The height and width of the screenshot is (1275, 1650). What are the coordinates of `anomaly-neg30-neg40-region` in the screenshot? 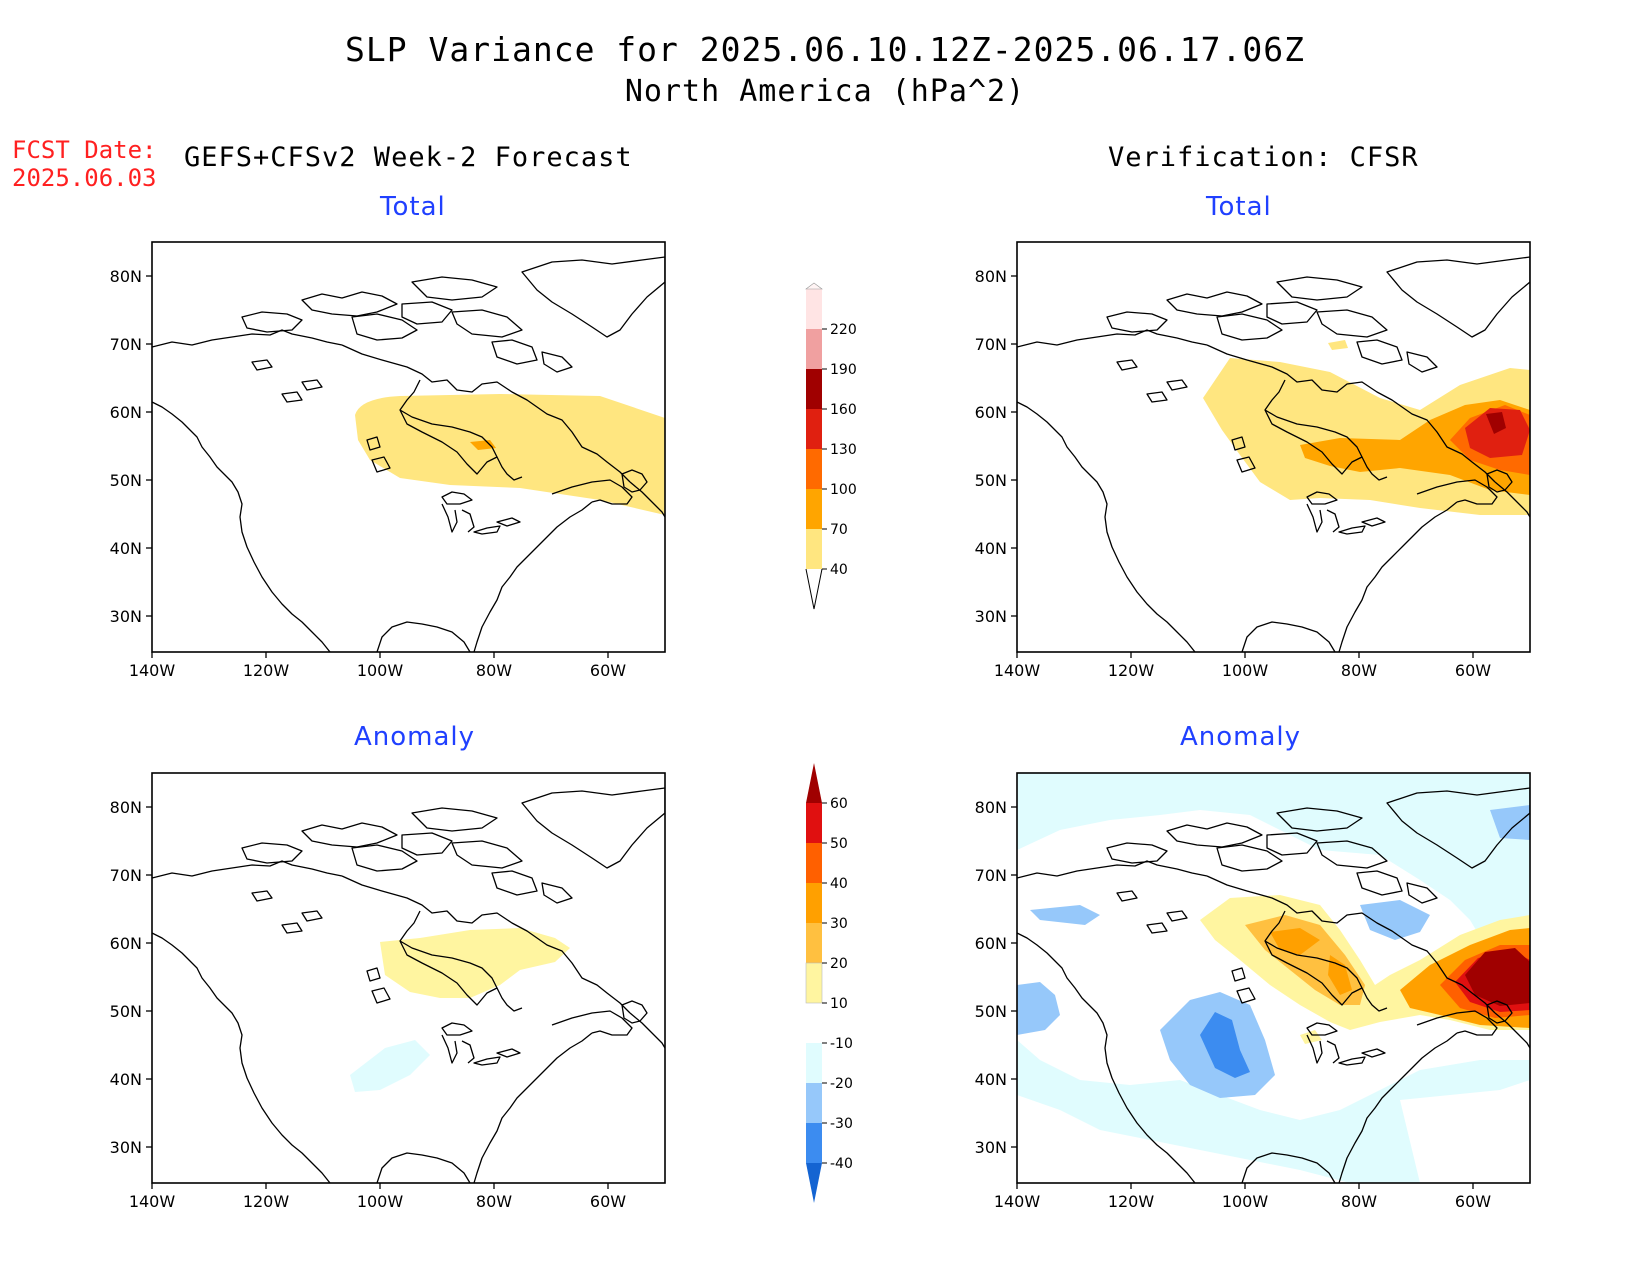 It's located at (1225, 1045).